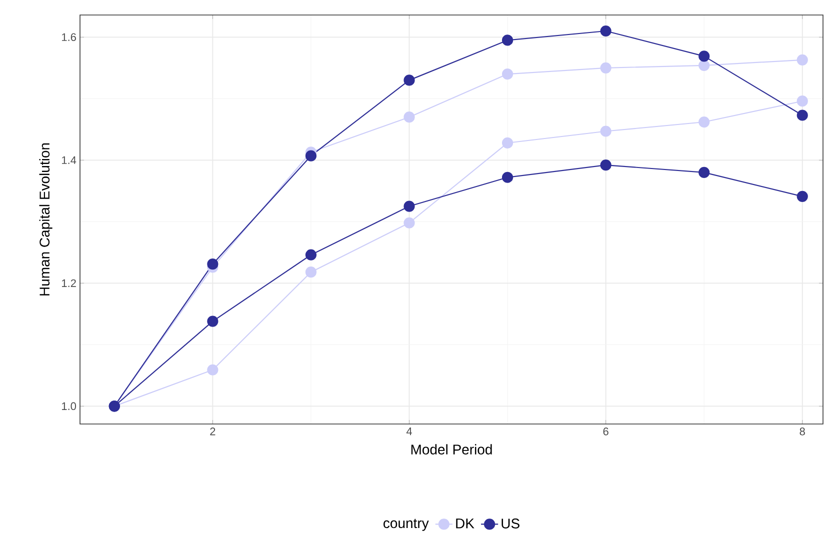 The height and width of the screenshot is (536, 825). Describe the element at coordinates (465, 523) in the screenshot. I see `legend-label: DK` at that location.